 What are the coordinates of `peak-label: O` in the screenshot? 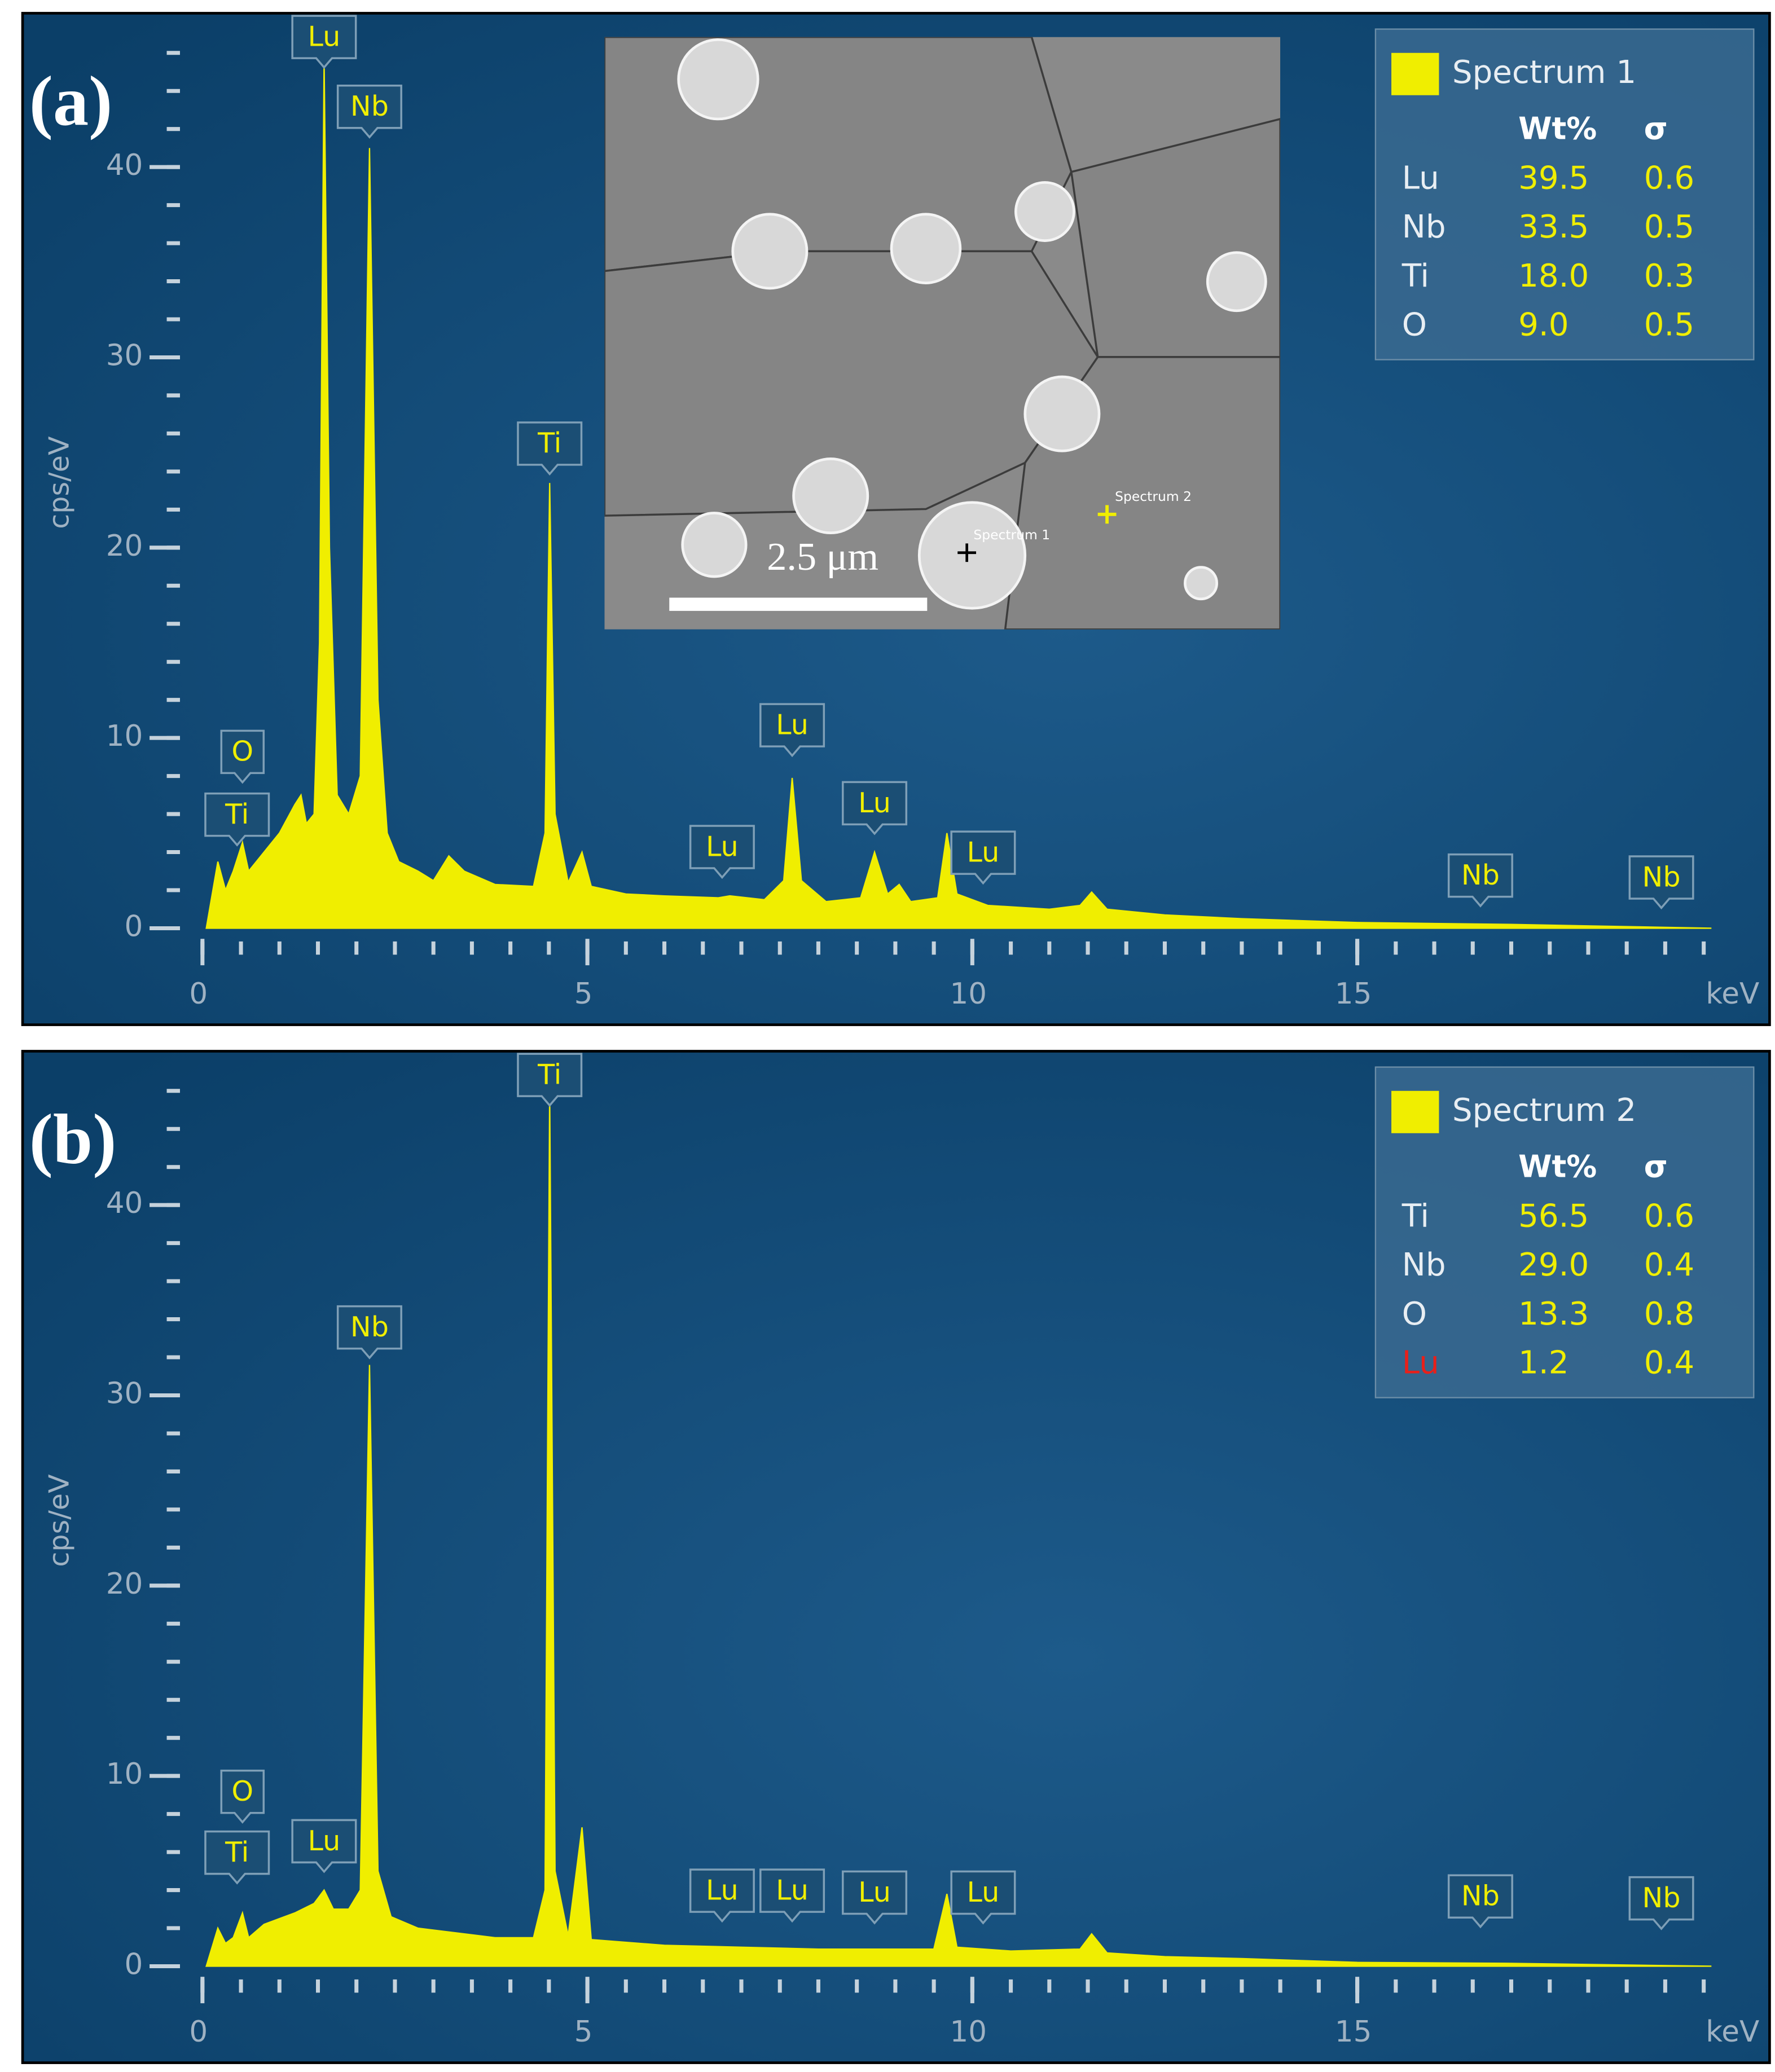 It's located at (242, 751).